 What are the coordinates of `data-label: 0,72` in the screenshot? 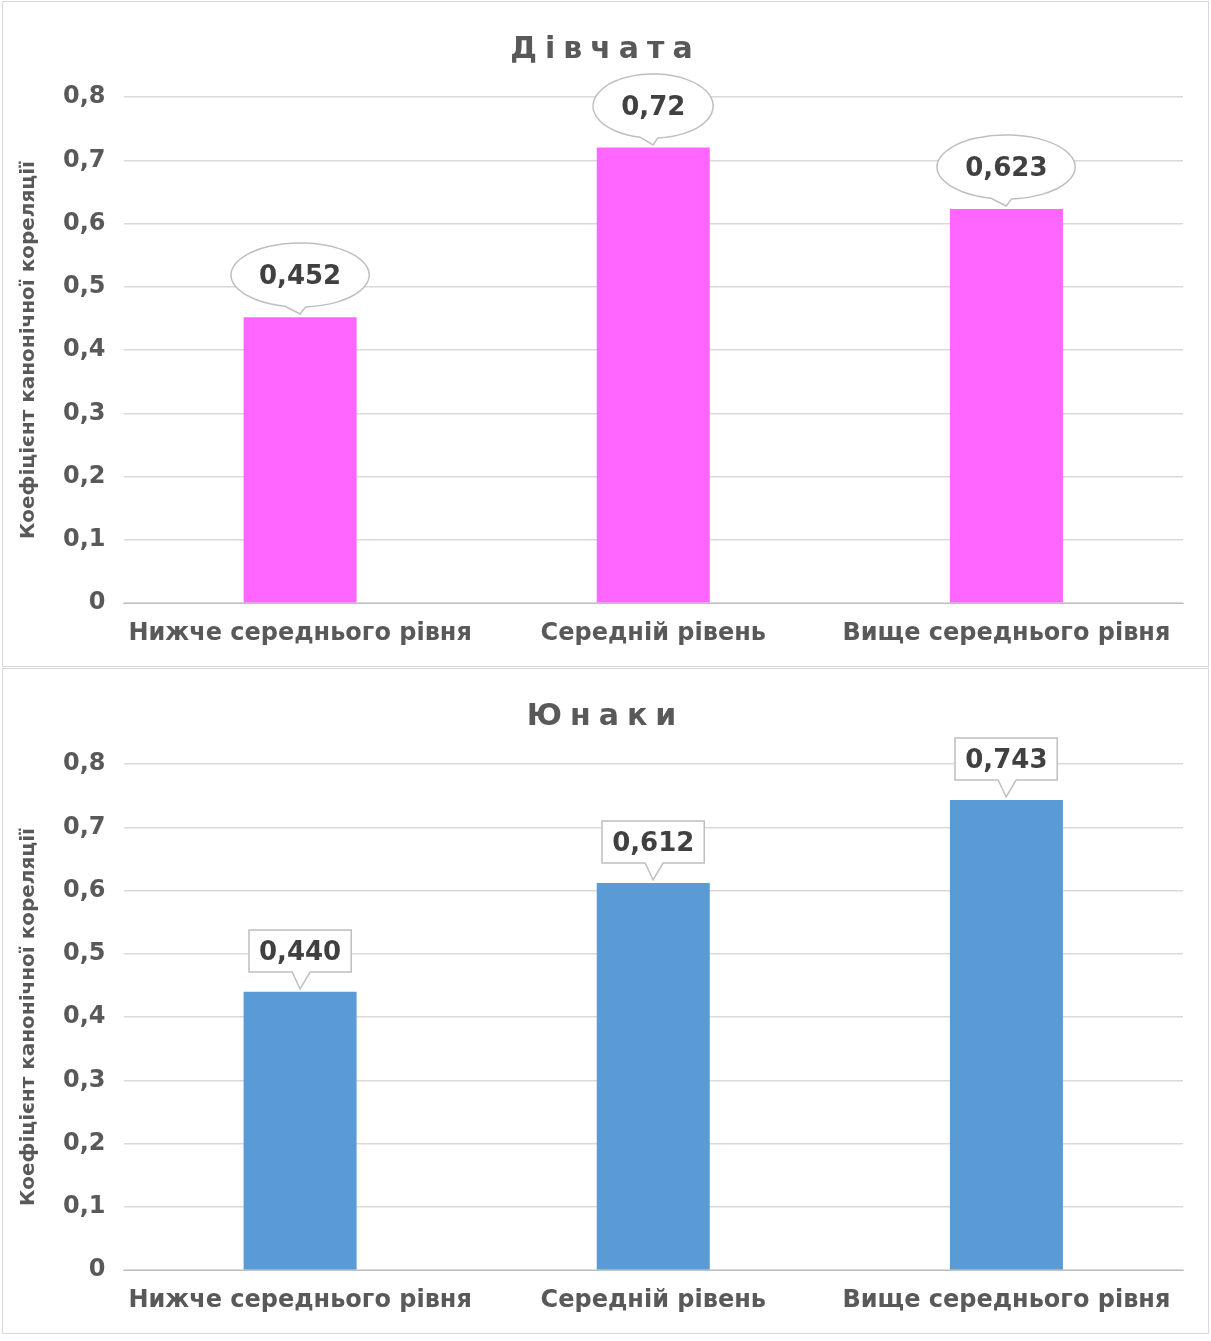 It's located at (653, 105).